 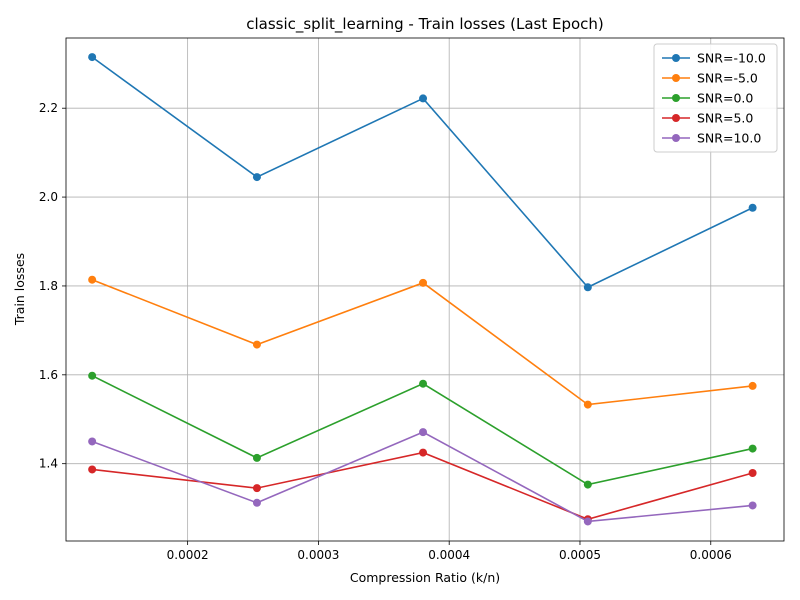 I want to click on y-tick-label: 2.2, so click(x=48, y=108).